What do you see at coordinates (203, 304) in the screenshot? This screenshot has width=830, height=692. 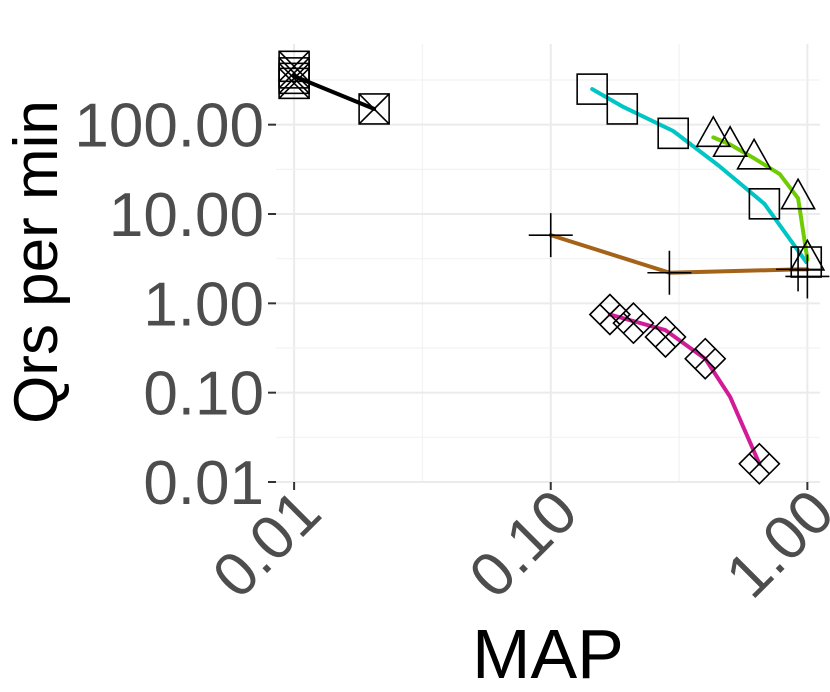 I see `y-tick-label: 1.00` at bounding box center [203, 304].